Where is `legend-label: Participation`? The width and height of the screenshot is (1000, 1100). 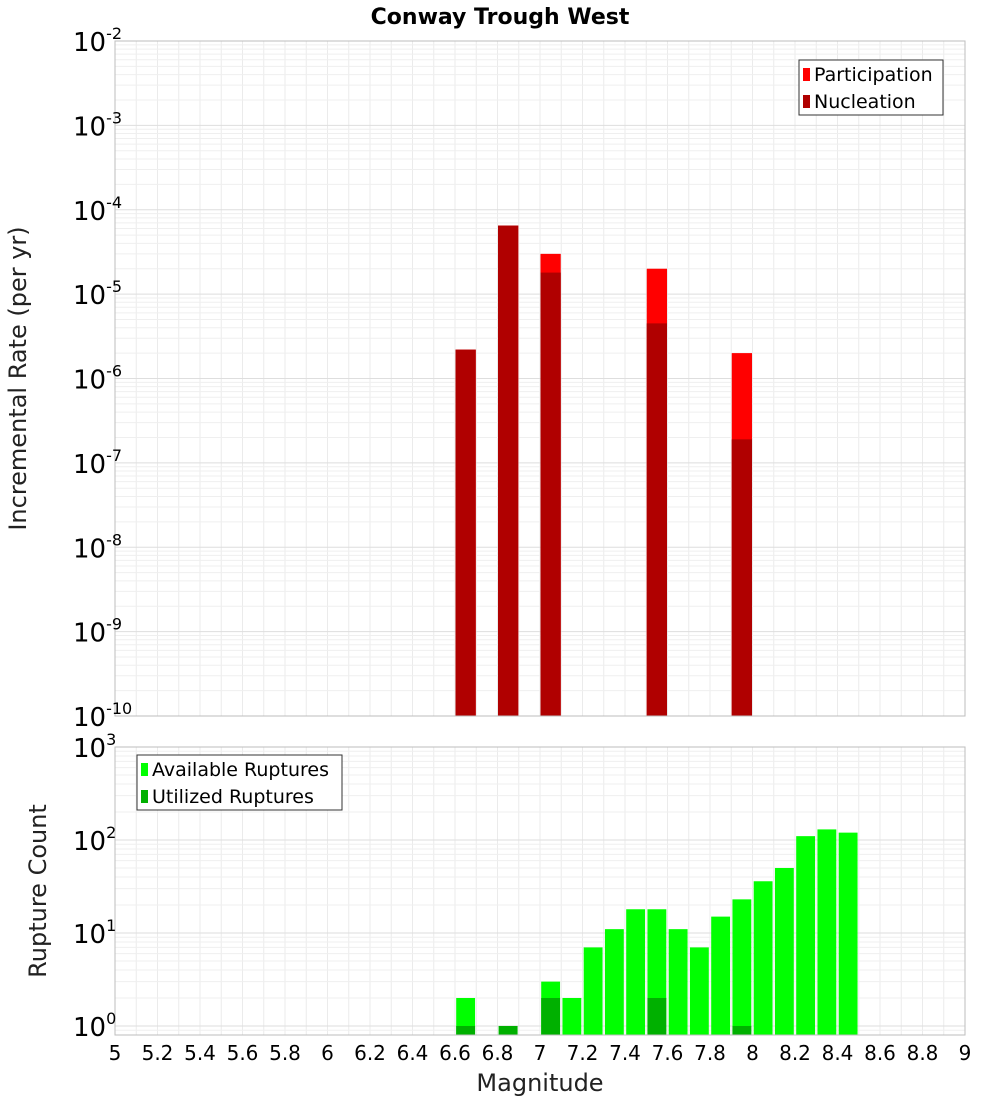
legend-label: Participation is located at coordinates (873, 75).